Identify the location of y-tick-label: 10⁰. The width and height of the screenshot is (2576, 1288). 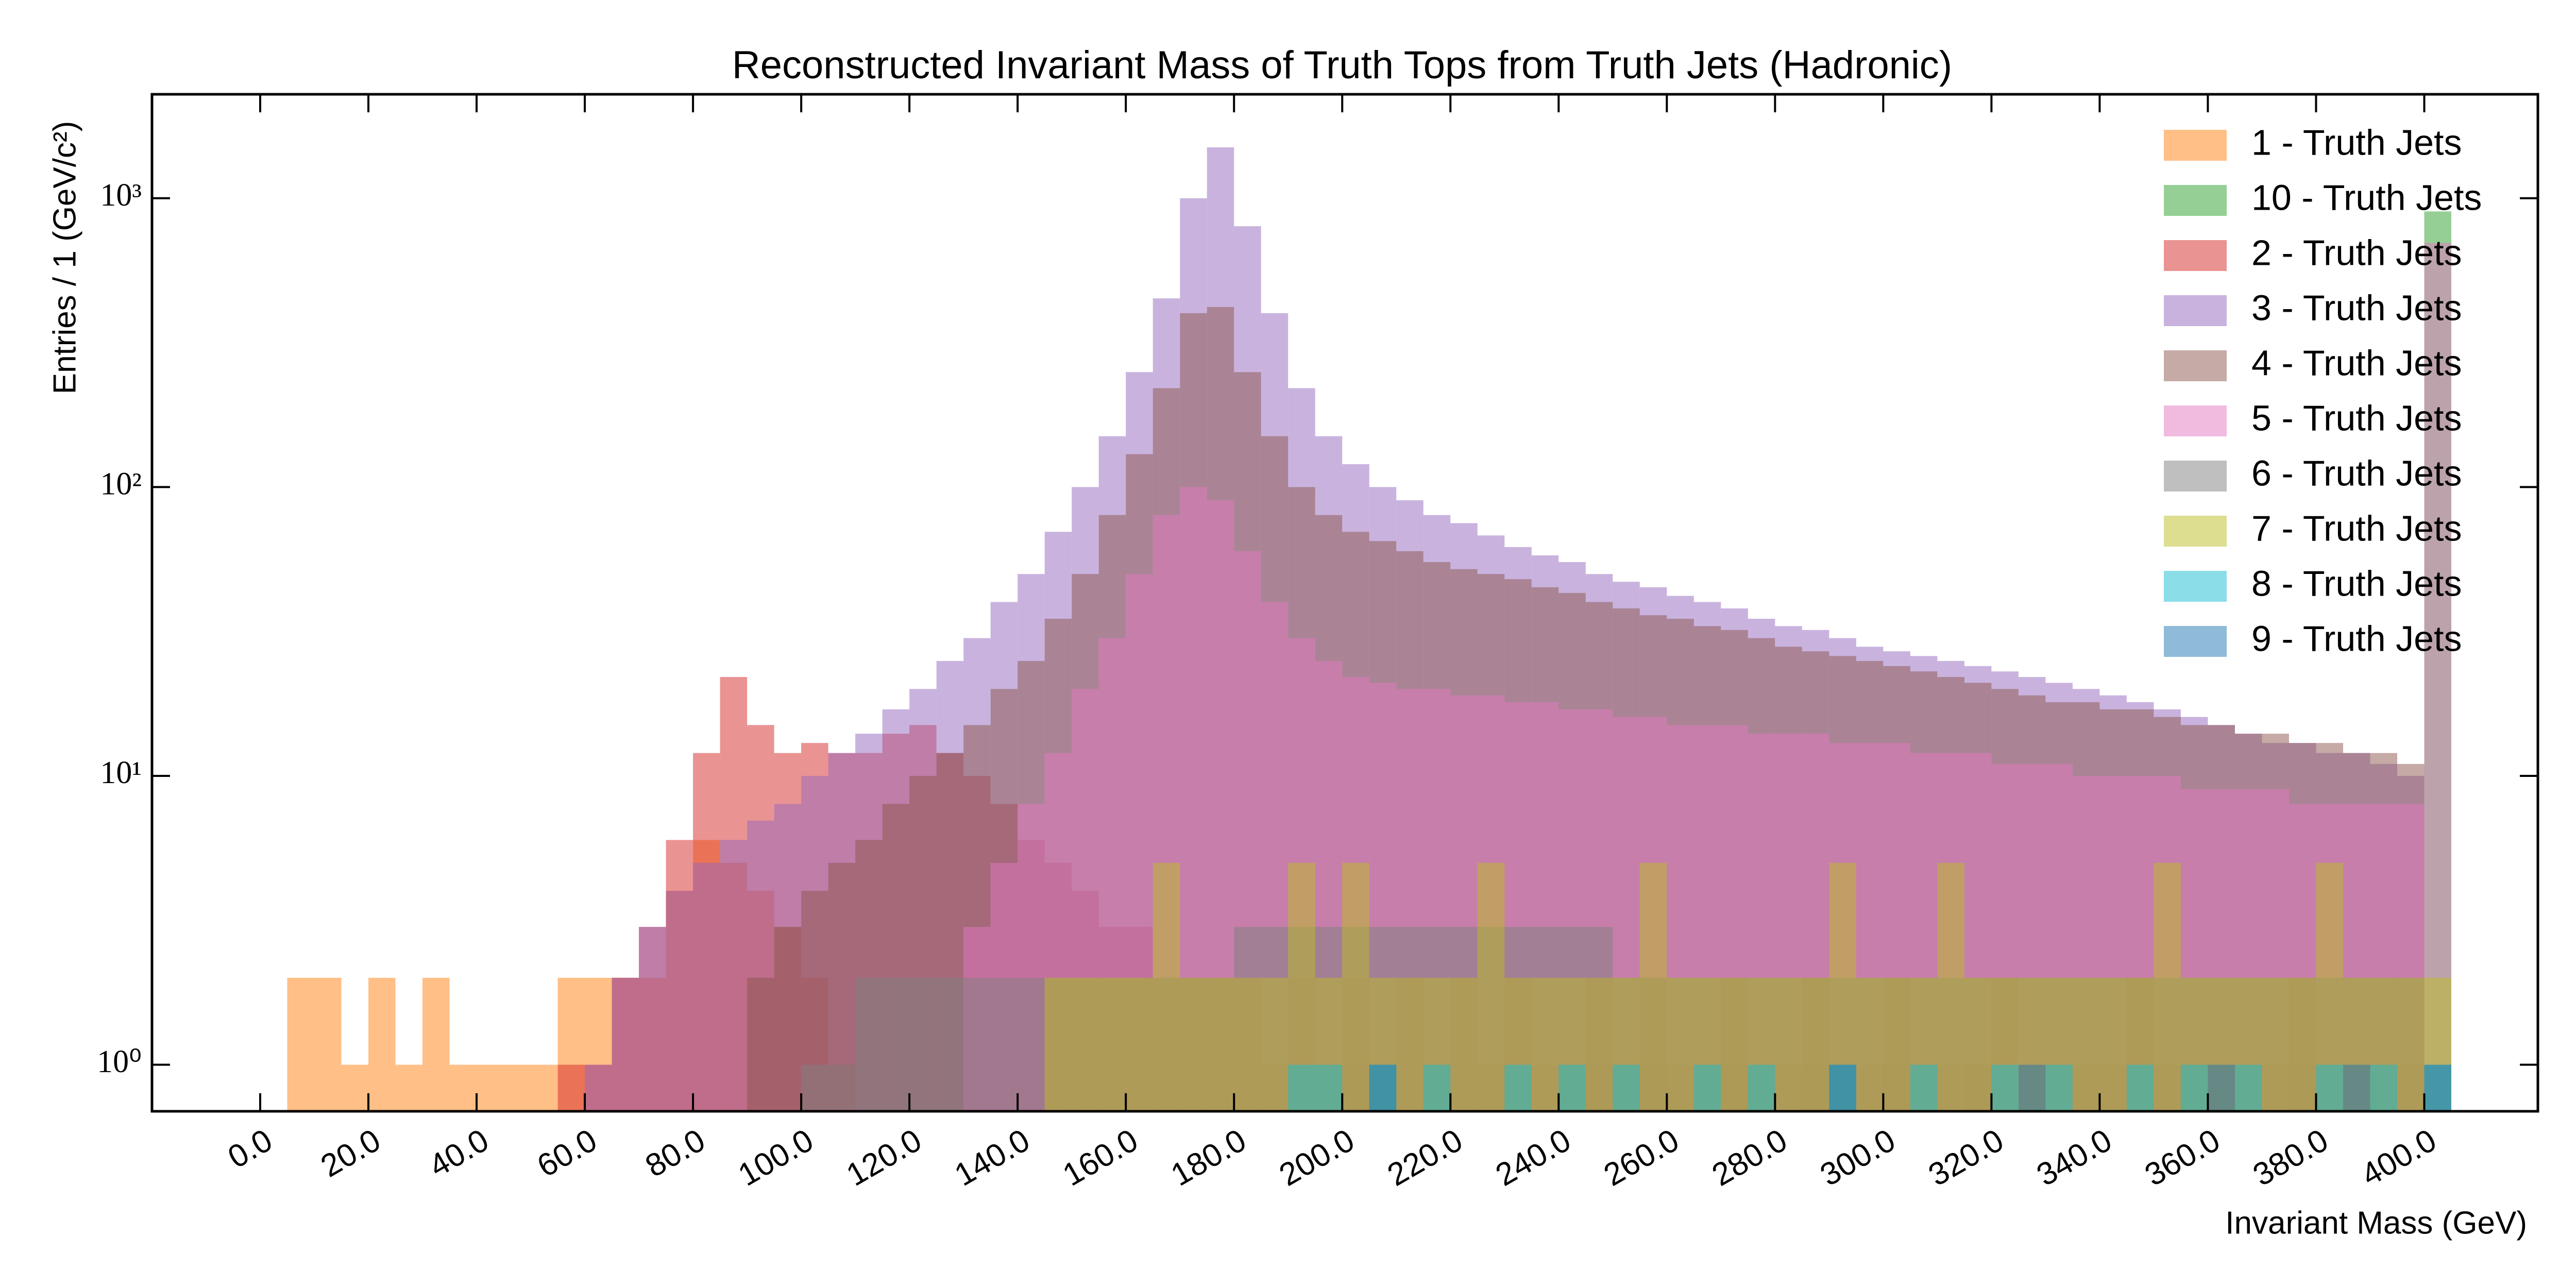
(119, 1062).